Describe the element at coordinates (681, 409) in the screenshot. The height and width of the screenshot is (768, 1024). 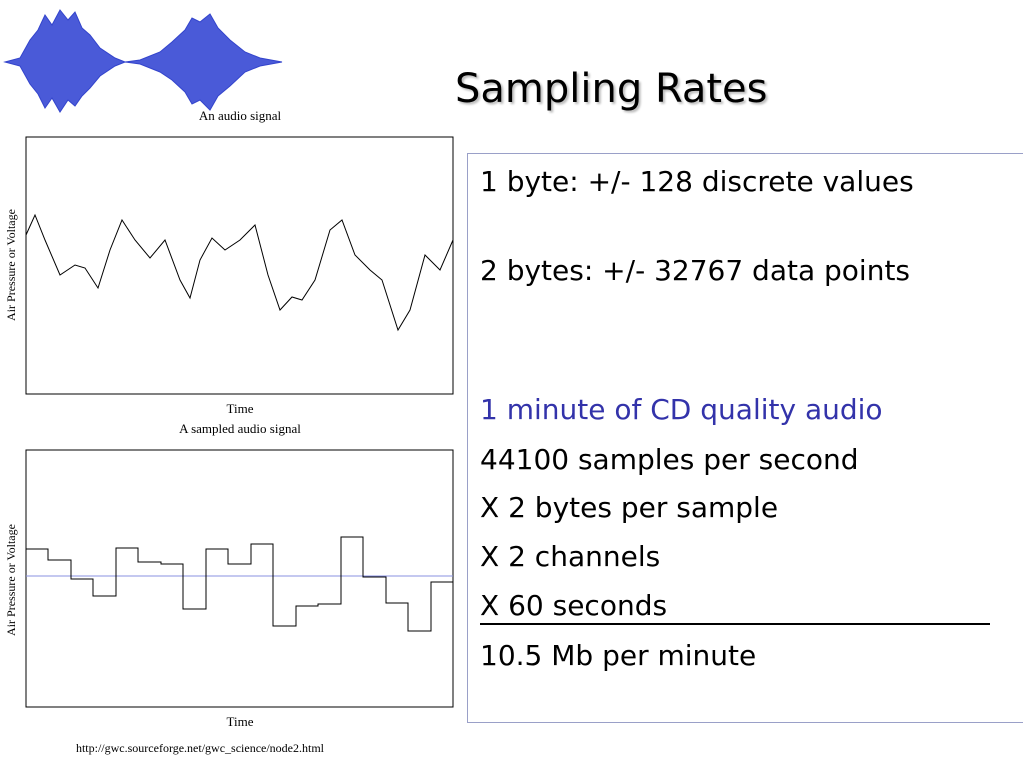
I see `bullet-line: 1 minute of CD quality audio` at that location.